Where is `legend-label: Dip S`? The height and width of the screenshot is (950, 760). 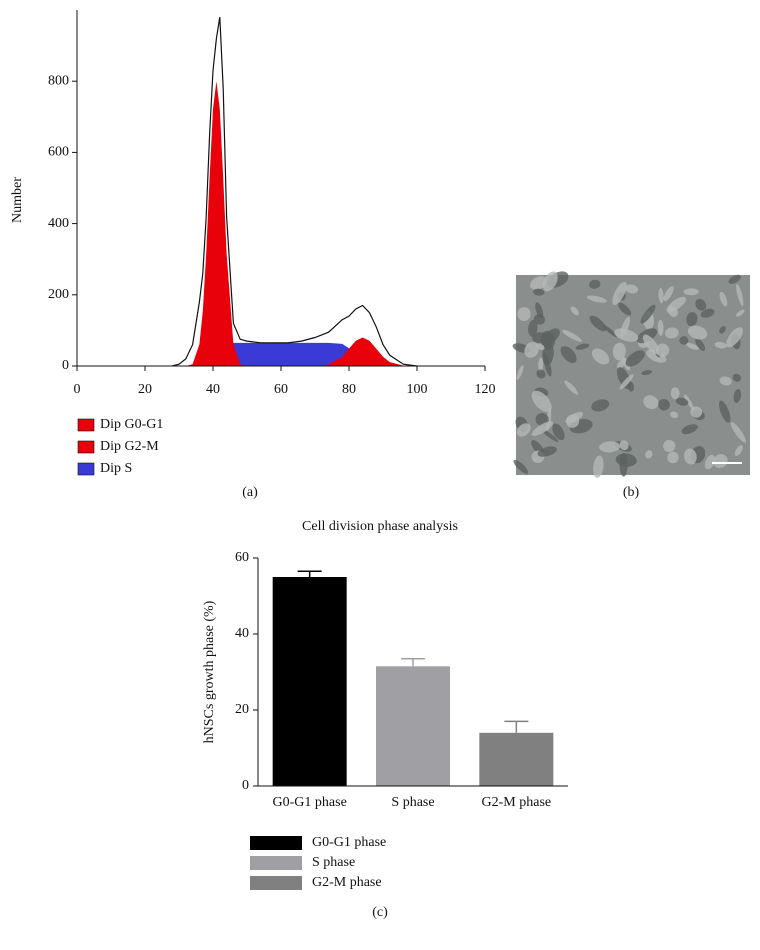 legend-label: Dip S is located at coordinates (116, 468).